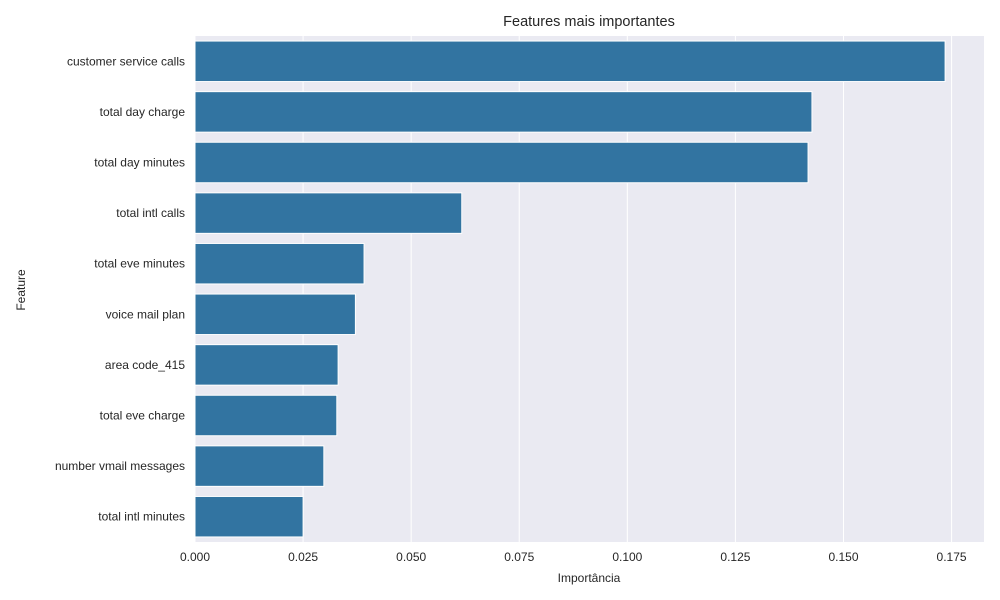 The width and height of the screenshot is (1000, 600). What do you see at coordinates (589, 22) in the screenshot?
I see `chart-title: Features mais importantes` at bounding box center [589, 22].